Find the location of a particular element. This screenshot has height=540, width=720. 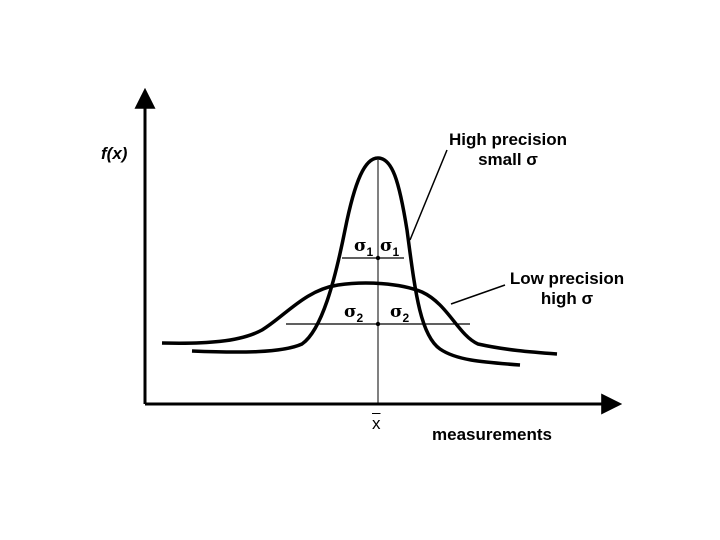

low-precision-label: Low precision high σ is located at coordinates (567, 289).